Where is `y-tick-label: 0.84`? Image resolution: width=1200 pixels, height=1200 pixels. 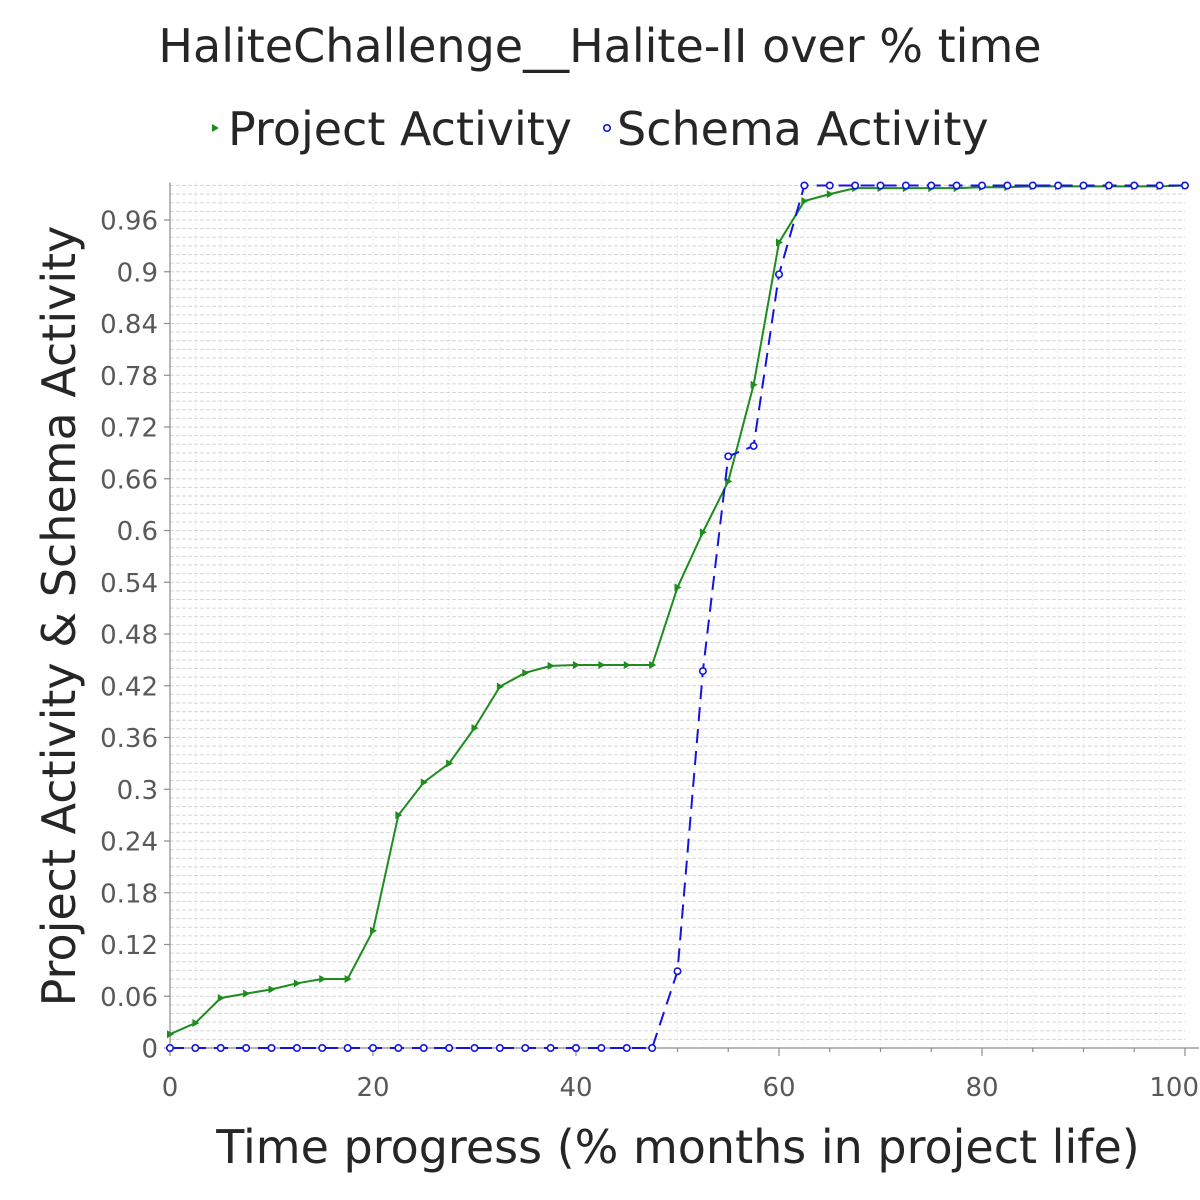
y-tick-label: 0.84 is located at coordinates (129, 325).